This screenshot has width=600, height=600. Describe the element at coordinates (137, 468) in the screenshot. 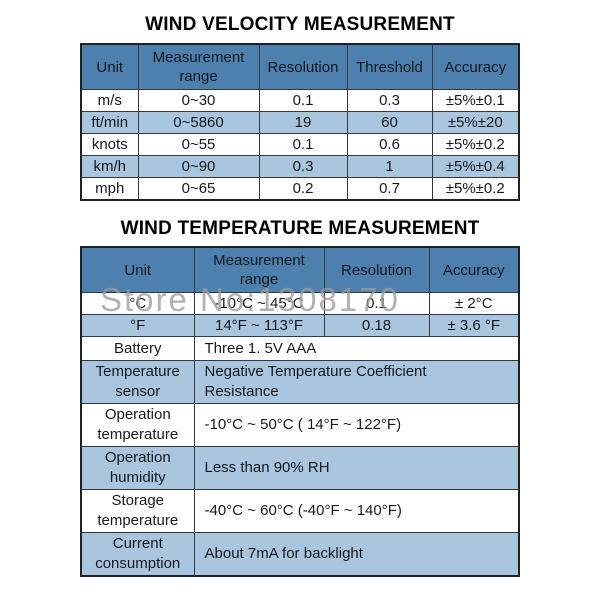

I see `spec-label: Operation humidity` at that location.